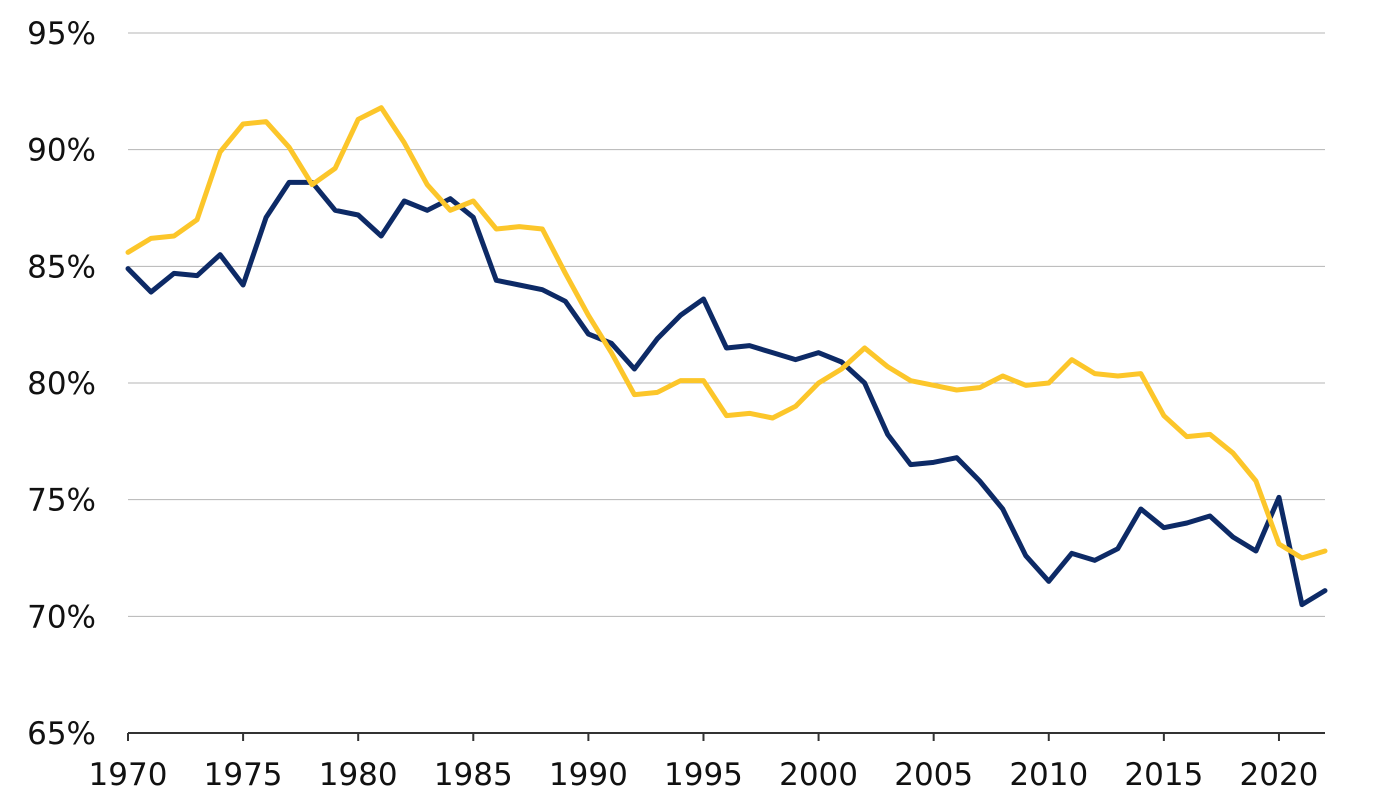 This screenshot has height=800, width=1380. I want to click on y-tick-label: 80%, so click(61, 384).